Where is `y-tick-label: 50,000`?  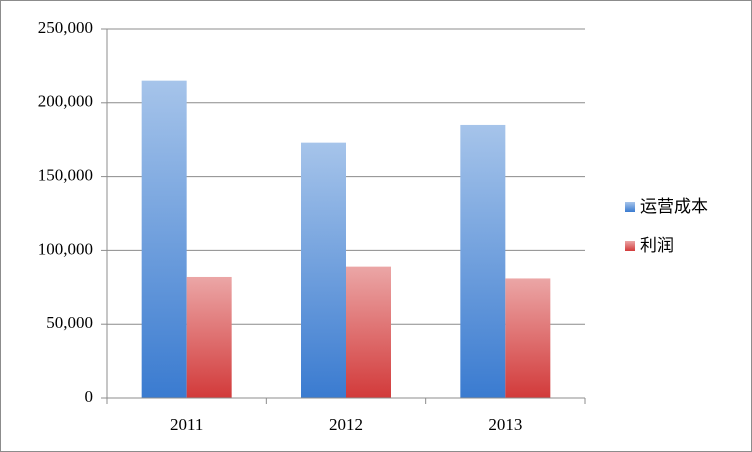 y-tick-label: 50,000 is located at coordinates (69, 322).